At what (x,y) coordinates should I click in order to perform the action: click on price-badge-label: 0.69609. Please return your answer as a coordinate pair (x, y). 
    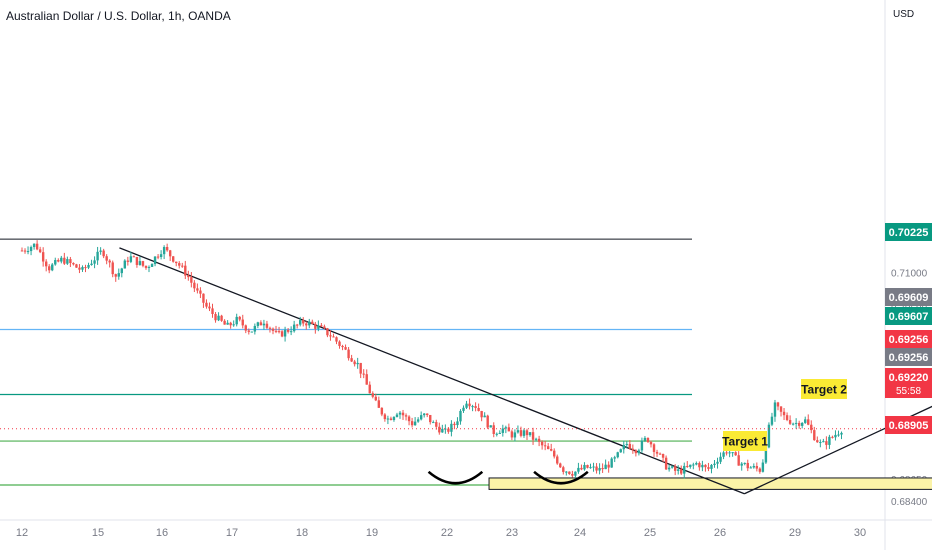
    Looking at the image, I should click on (909, 298).